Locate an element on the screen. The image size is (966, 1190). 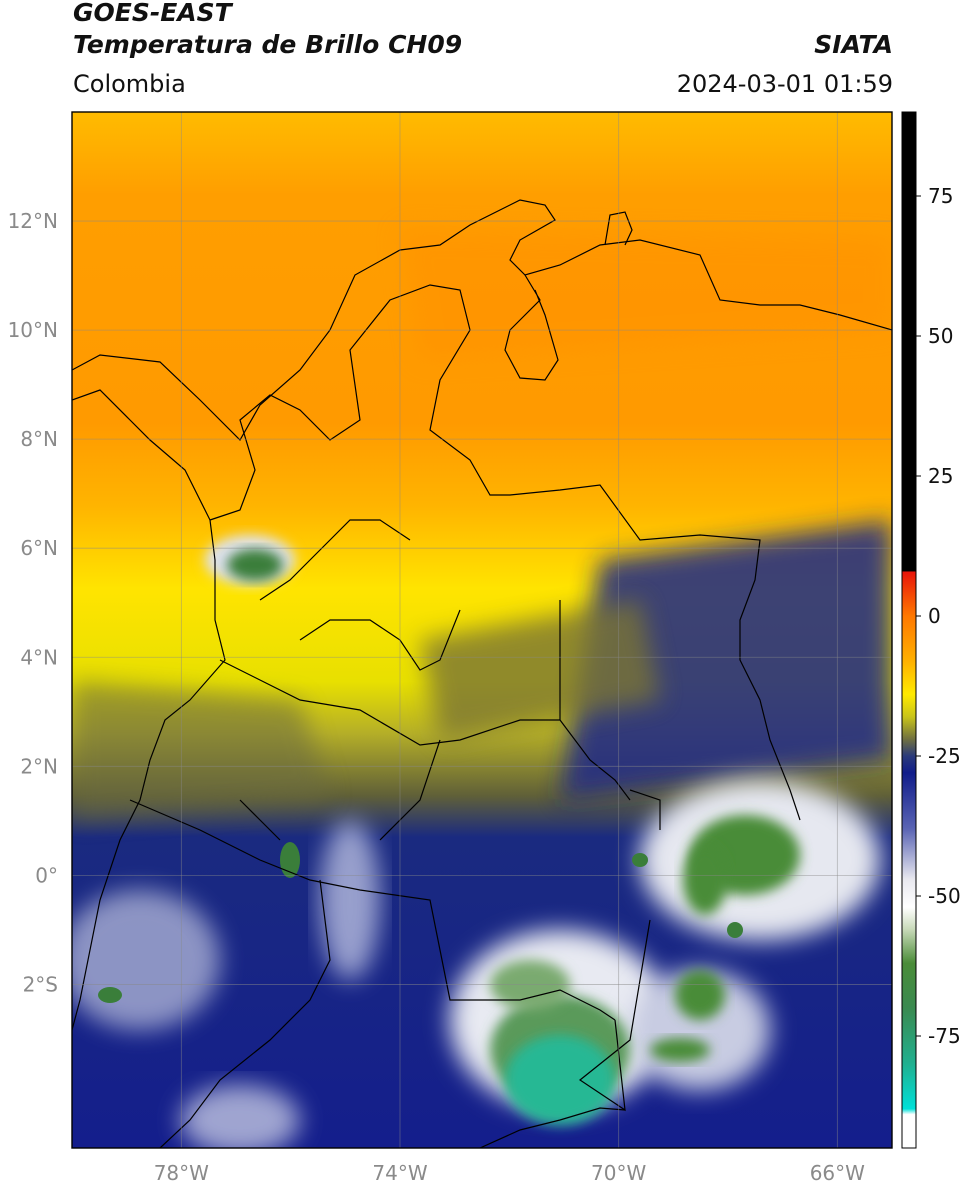
lat-tick-label: 6°N is located at coordinates (39, 548).